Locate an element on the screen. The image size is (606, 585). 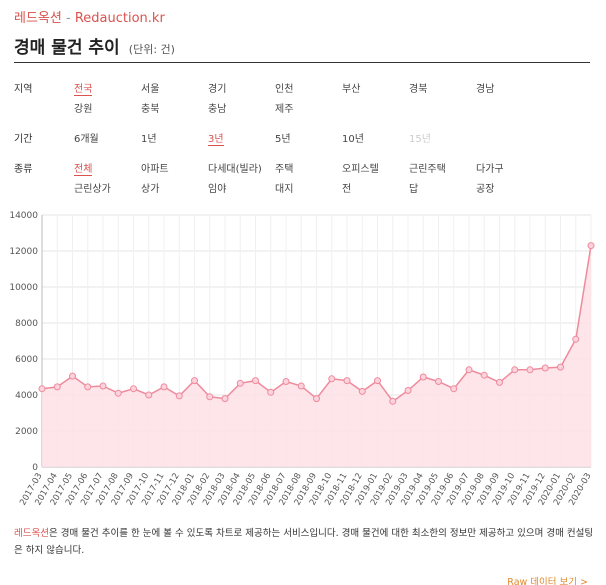
region-option-7: 강원 is located at coordinates (83, 109).